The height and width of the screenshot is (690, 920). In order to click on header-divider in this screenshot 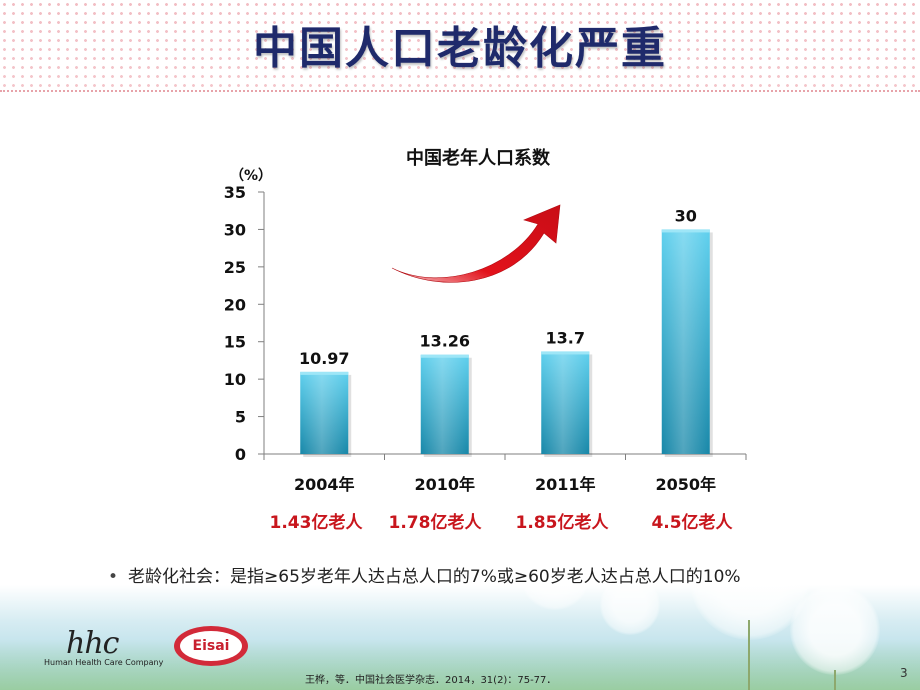, I will do `click(460, 91)`.